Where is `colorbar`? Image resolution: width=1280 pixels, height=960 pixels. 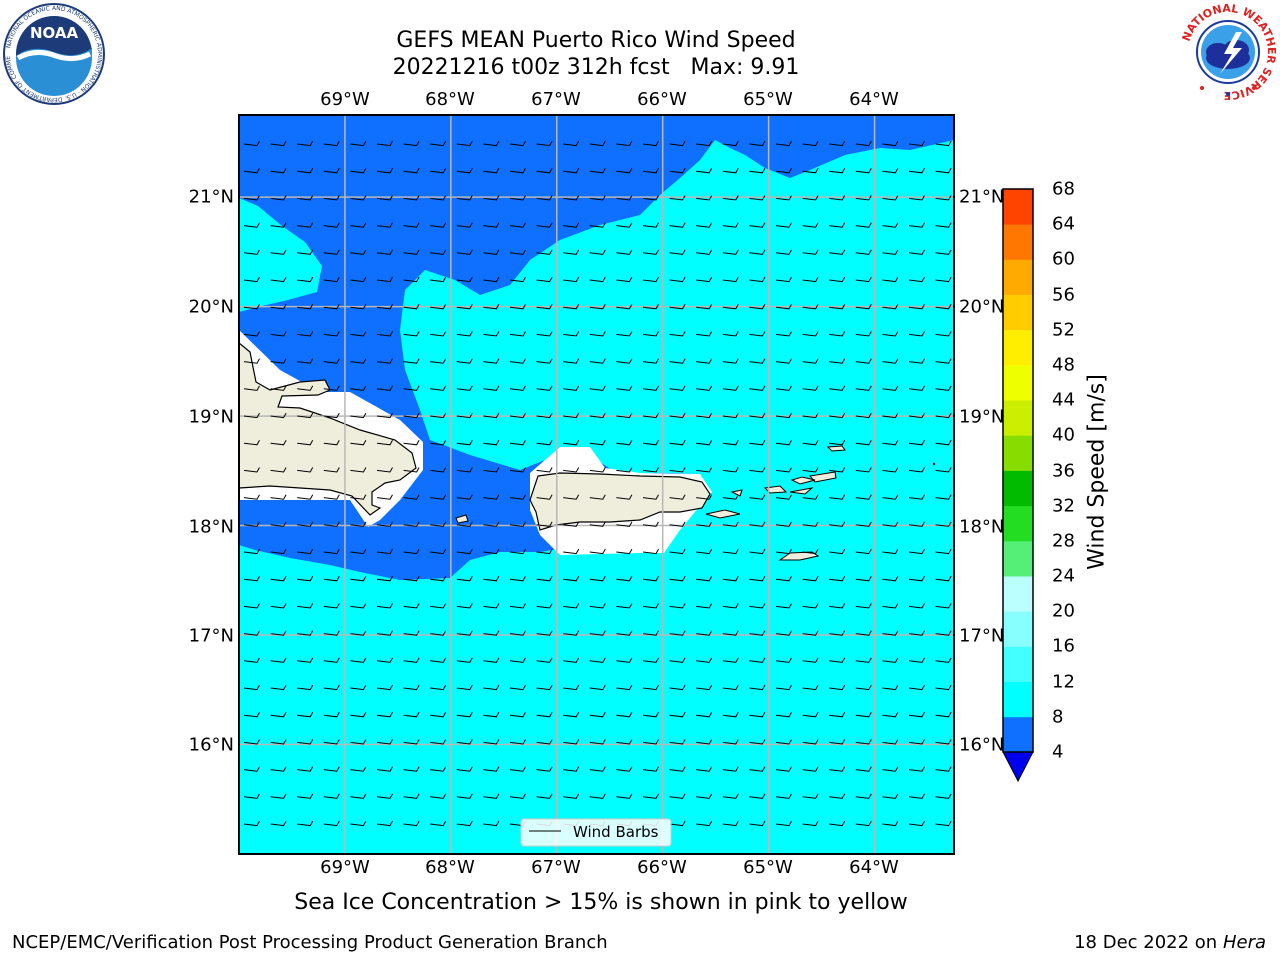
colorbar is located at coordinates (1018, 485).